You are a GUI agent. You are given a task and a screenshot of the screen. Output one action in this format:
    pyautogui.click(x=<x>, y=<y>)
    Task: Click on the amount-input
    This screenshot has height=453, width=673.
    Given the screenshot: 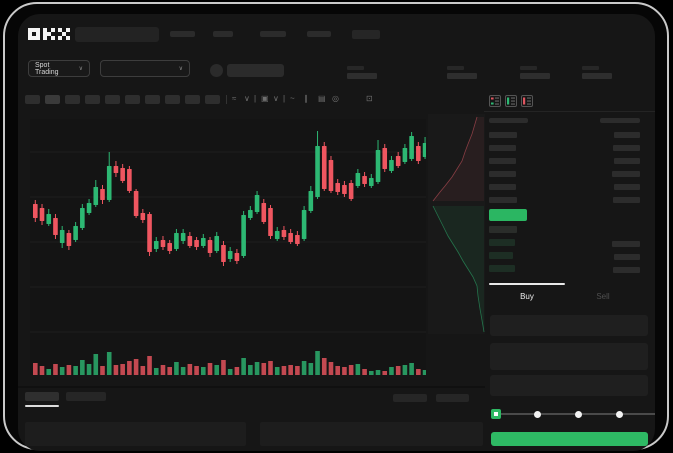 What is the action you would take?
    pyautogui.click(x=569, y=356)
    